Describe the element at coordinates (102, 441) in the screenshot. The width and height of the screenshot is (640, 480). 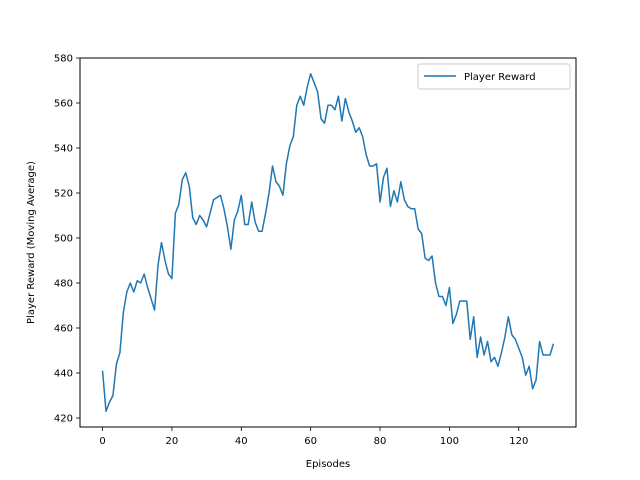
I see `x-tick-label: 0` at that location.